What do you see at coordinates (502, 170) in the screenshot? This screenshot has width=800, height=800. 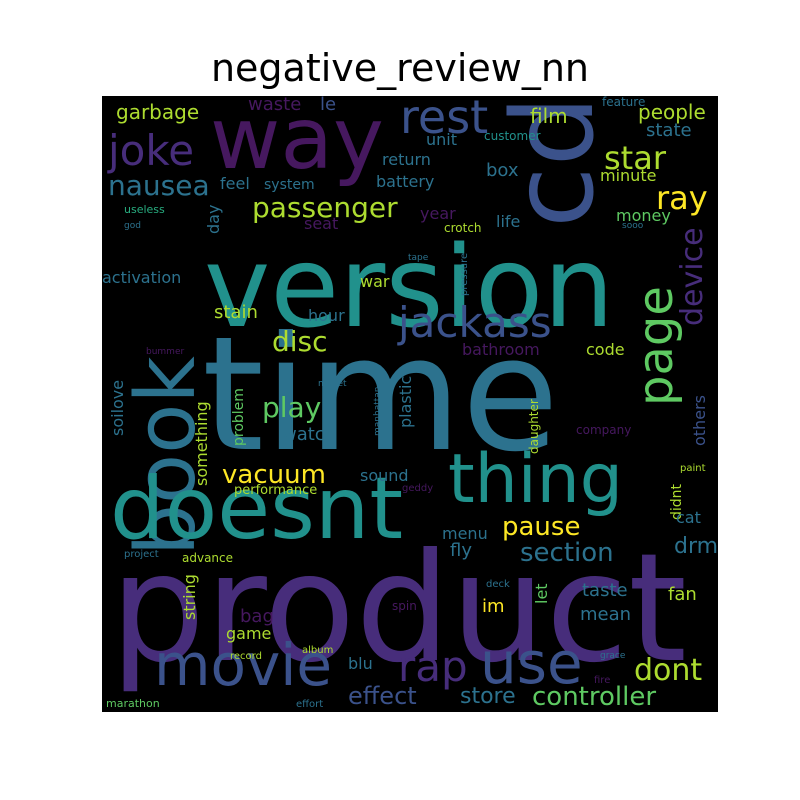 I see `word-box: box` at bounding box center [502, 170].